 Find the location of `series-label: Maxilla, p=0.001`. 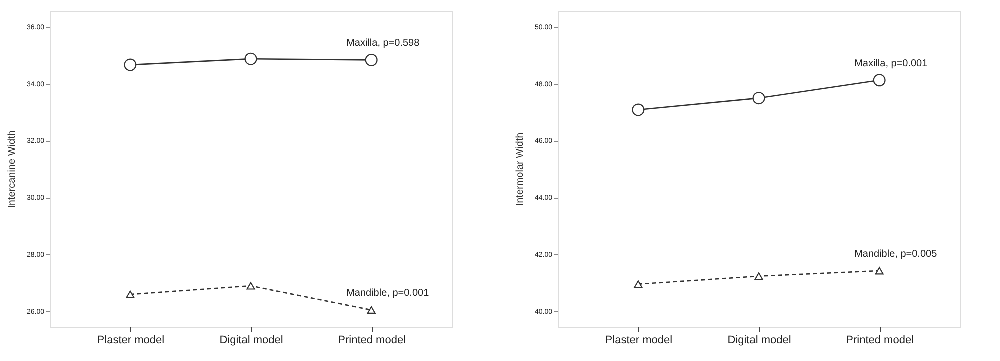

series-label: Maxilla, p=0.001 is located at coordinates (891, 64).